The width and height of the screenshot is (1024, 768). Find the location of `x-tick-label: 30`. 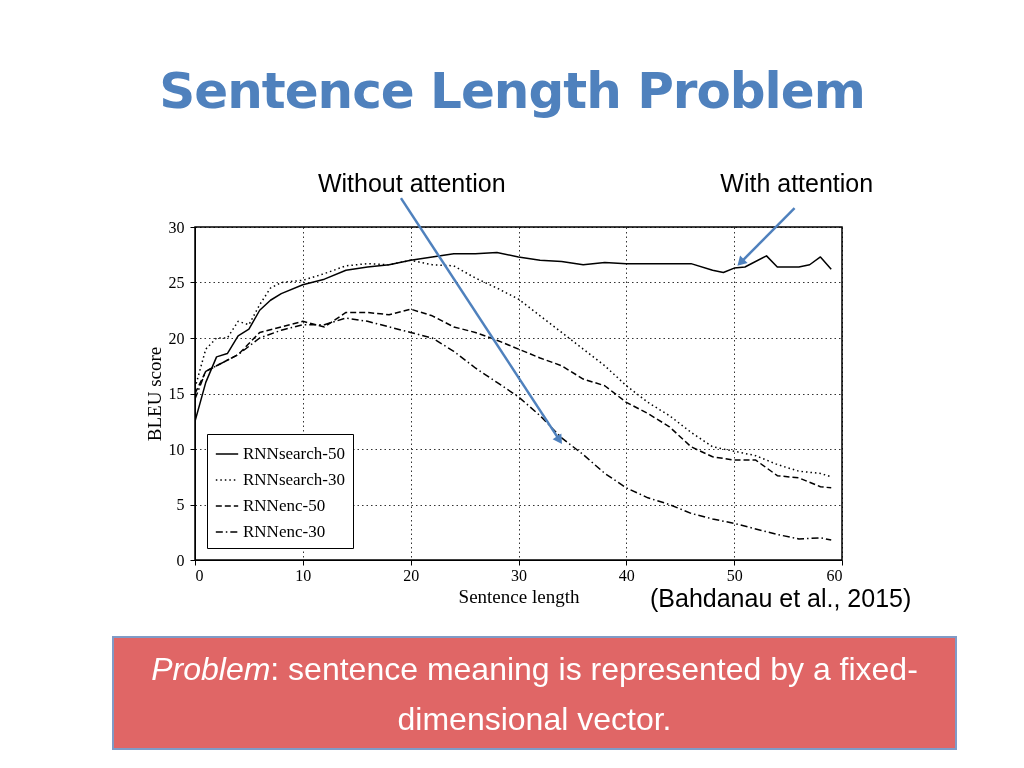

x-tick-label: 30 is located at coordinates (519, 575).